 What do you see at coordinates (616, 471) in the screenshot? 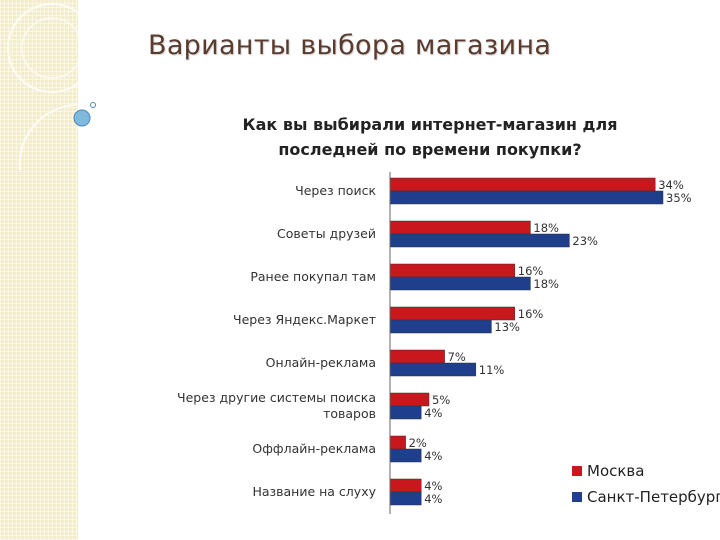
I see `legend-label-moscow: Москва` at bounding box center [616, 471].